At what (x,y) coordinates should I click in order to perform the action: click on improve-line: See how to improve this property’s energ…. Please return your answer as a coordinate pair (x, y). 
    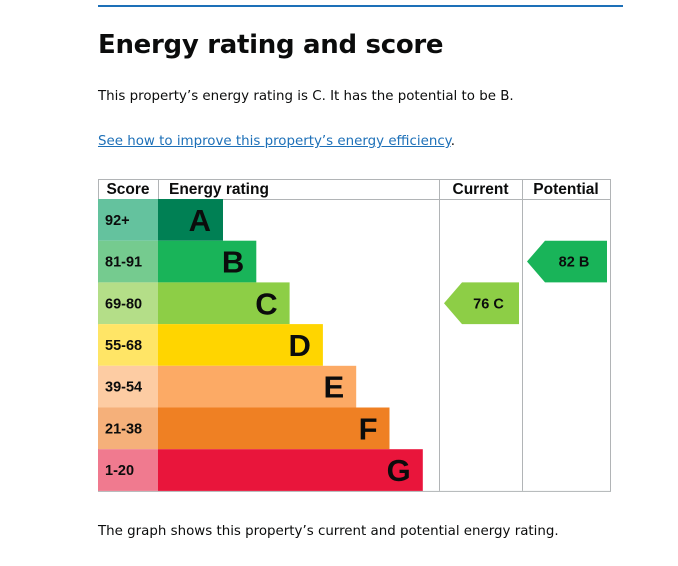
    Looking at the image, I should click on (276, 142).